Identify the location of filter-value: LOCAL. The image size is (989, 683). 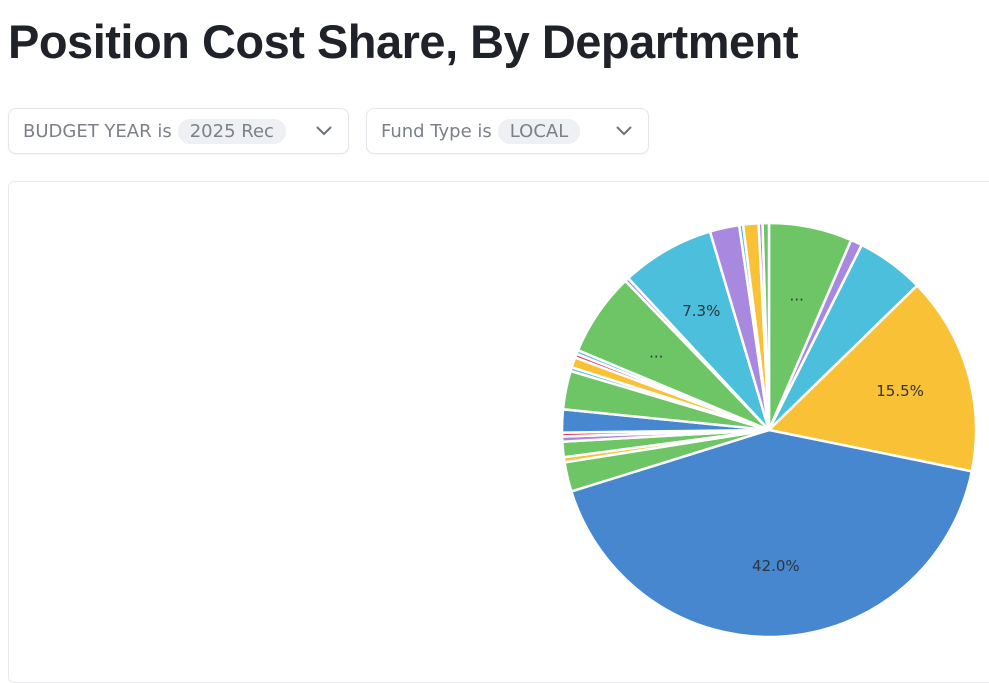
(539, 131).